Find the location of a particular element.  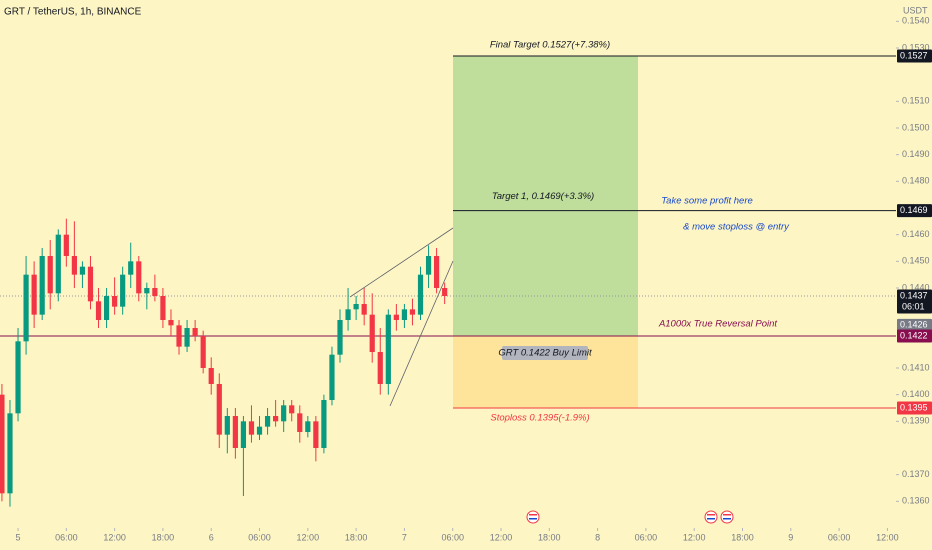

y-tick-label: 0.1400 is located at coordinates (916, 394).